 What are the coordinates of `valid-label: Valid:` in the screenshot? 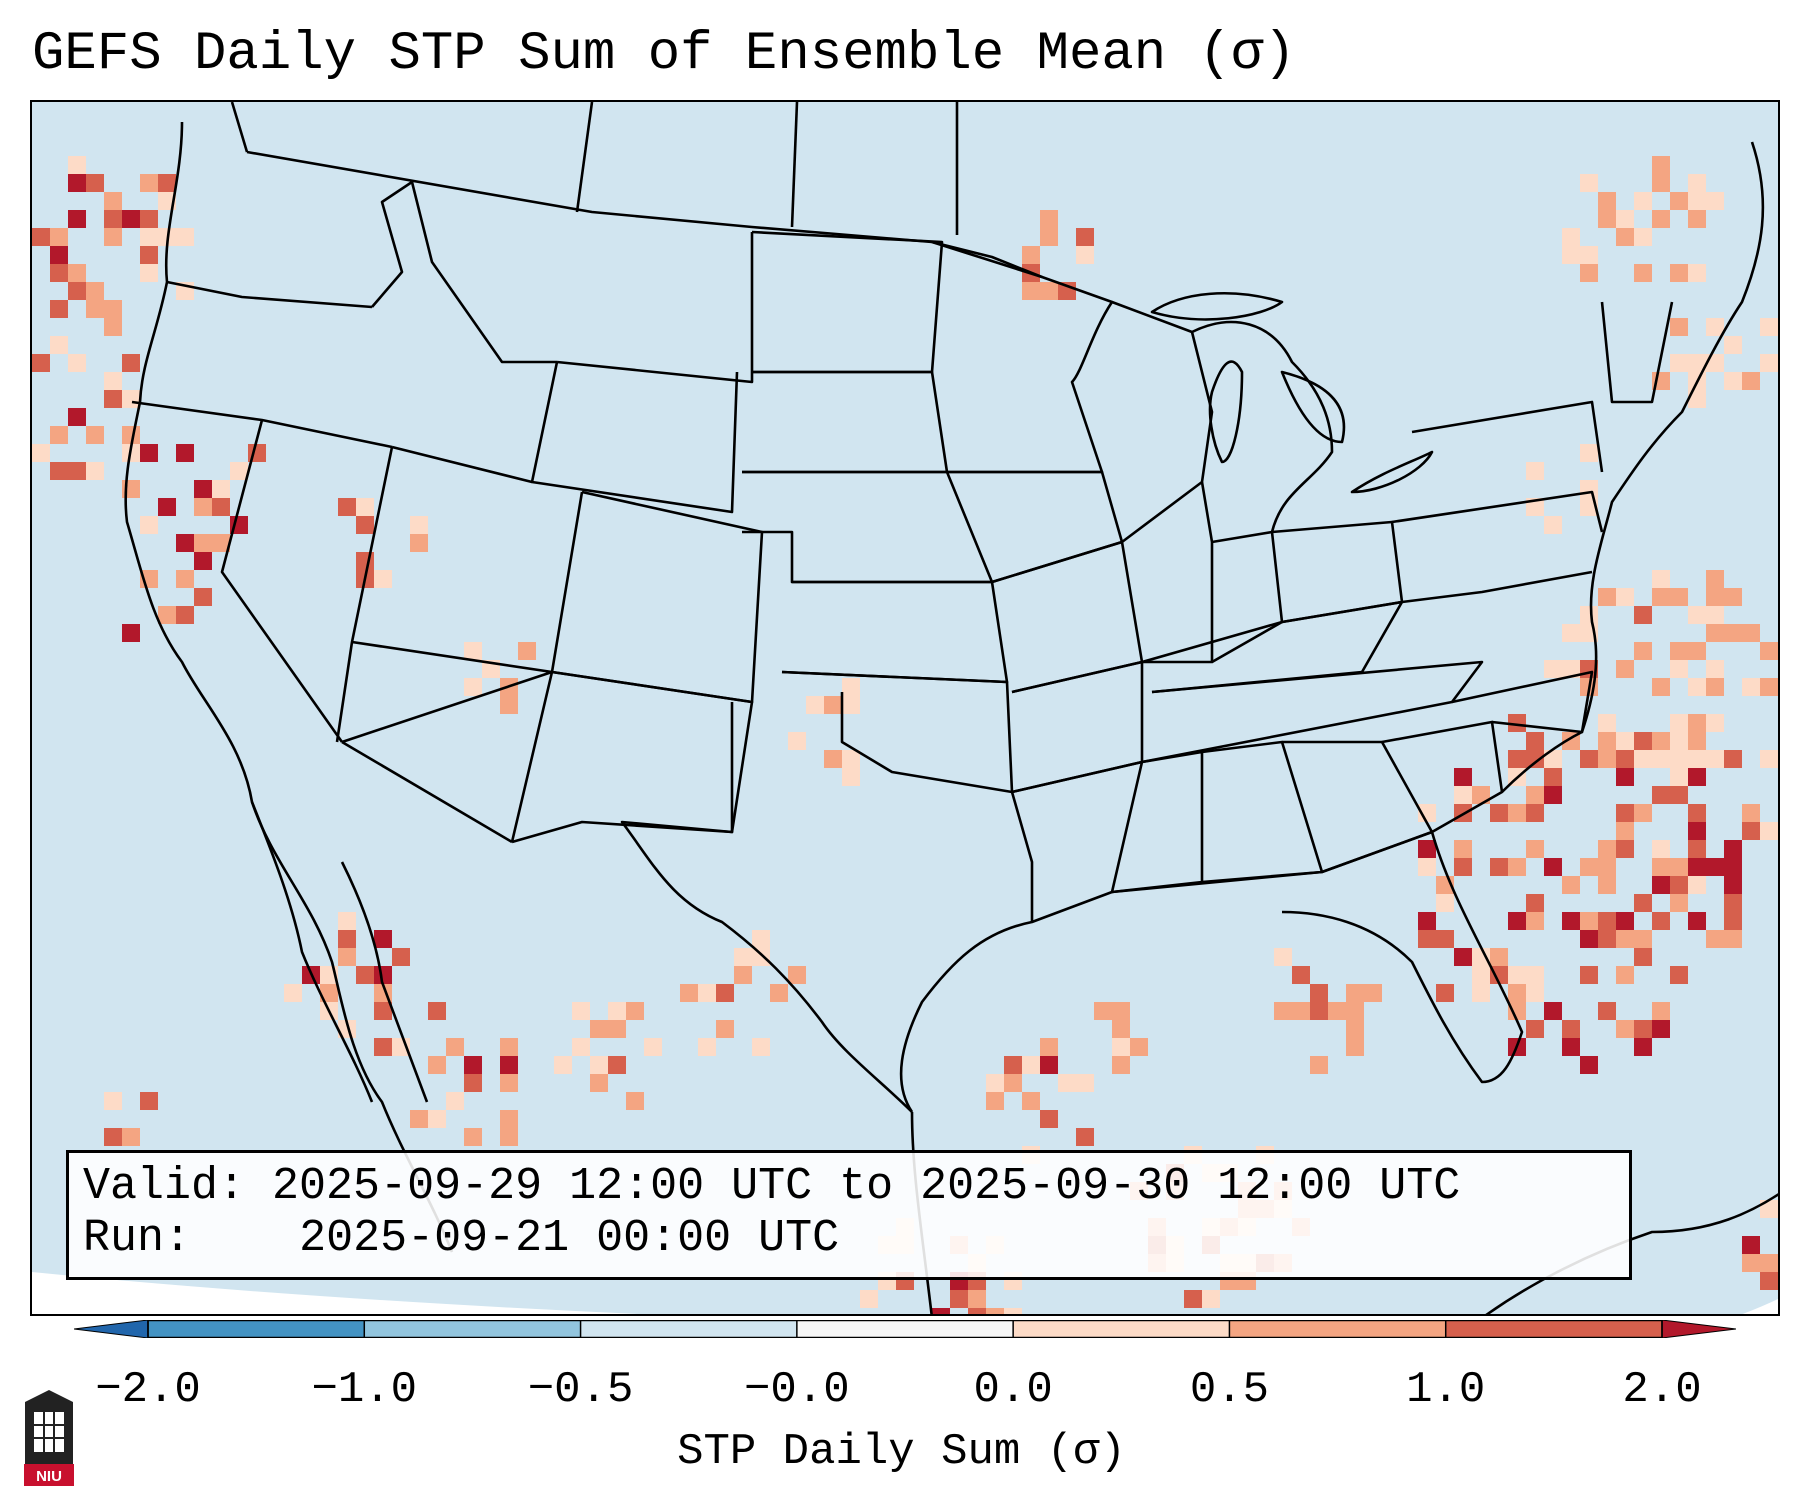 It's located at (164, 1186).